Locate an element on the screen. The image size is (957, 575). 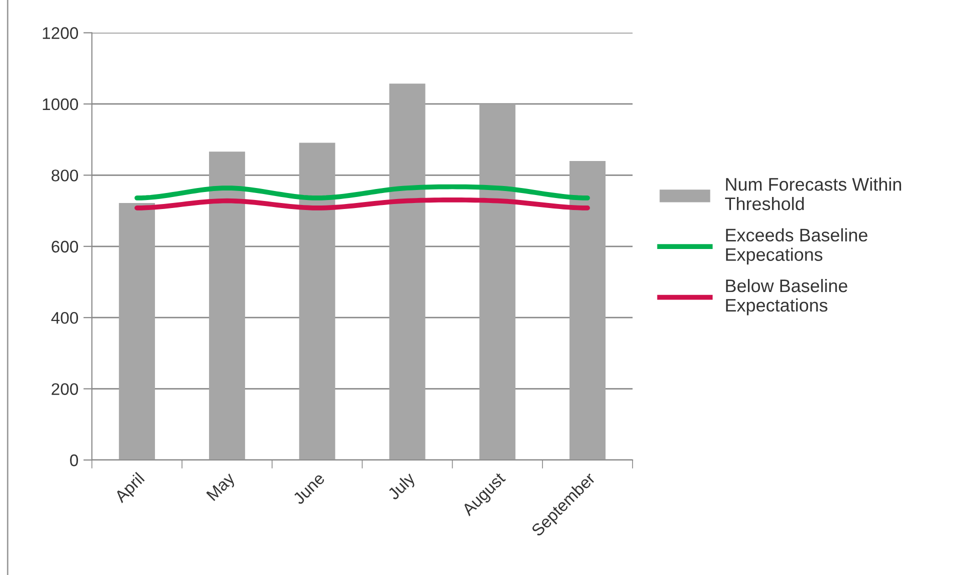
y-tick-label: 600 is located at coordinates (65, 246).